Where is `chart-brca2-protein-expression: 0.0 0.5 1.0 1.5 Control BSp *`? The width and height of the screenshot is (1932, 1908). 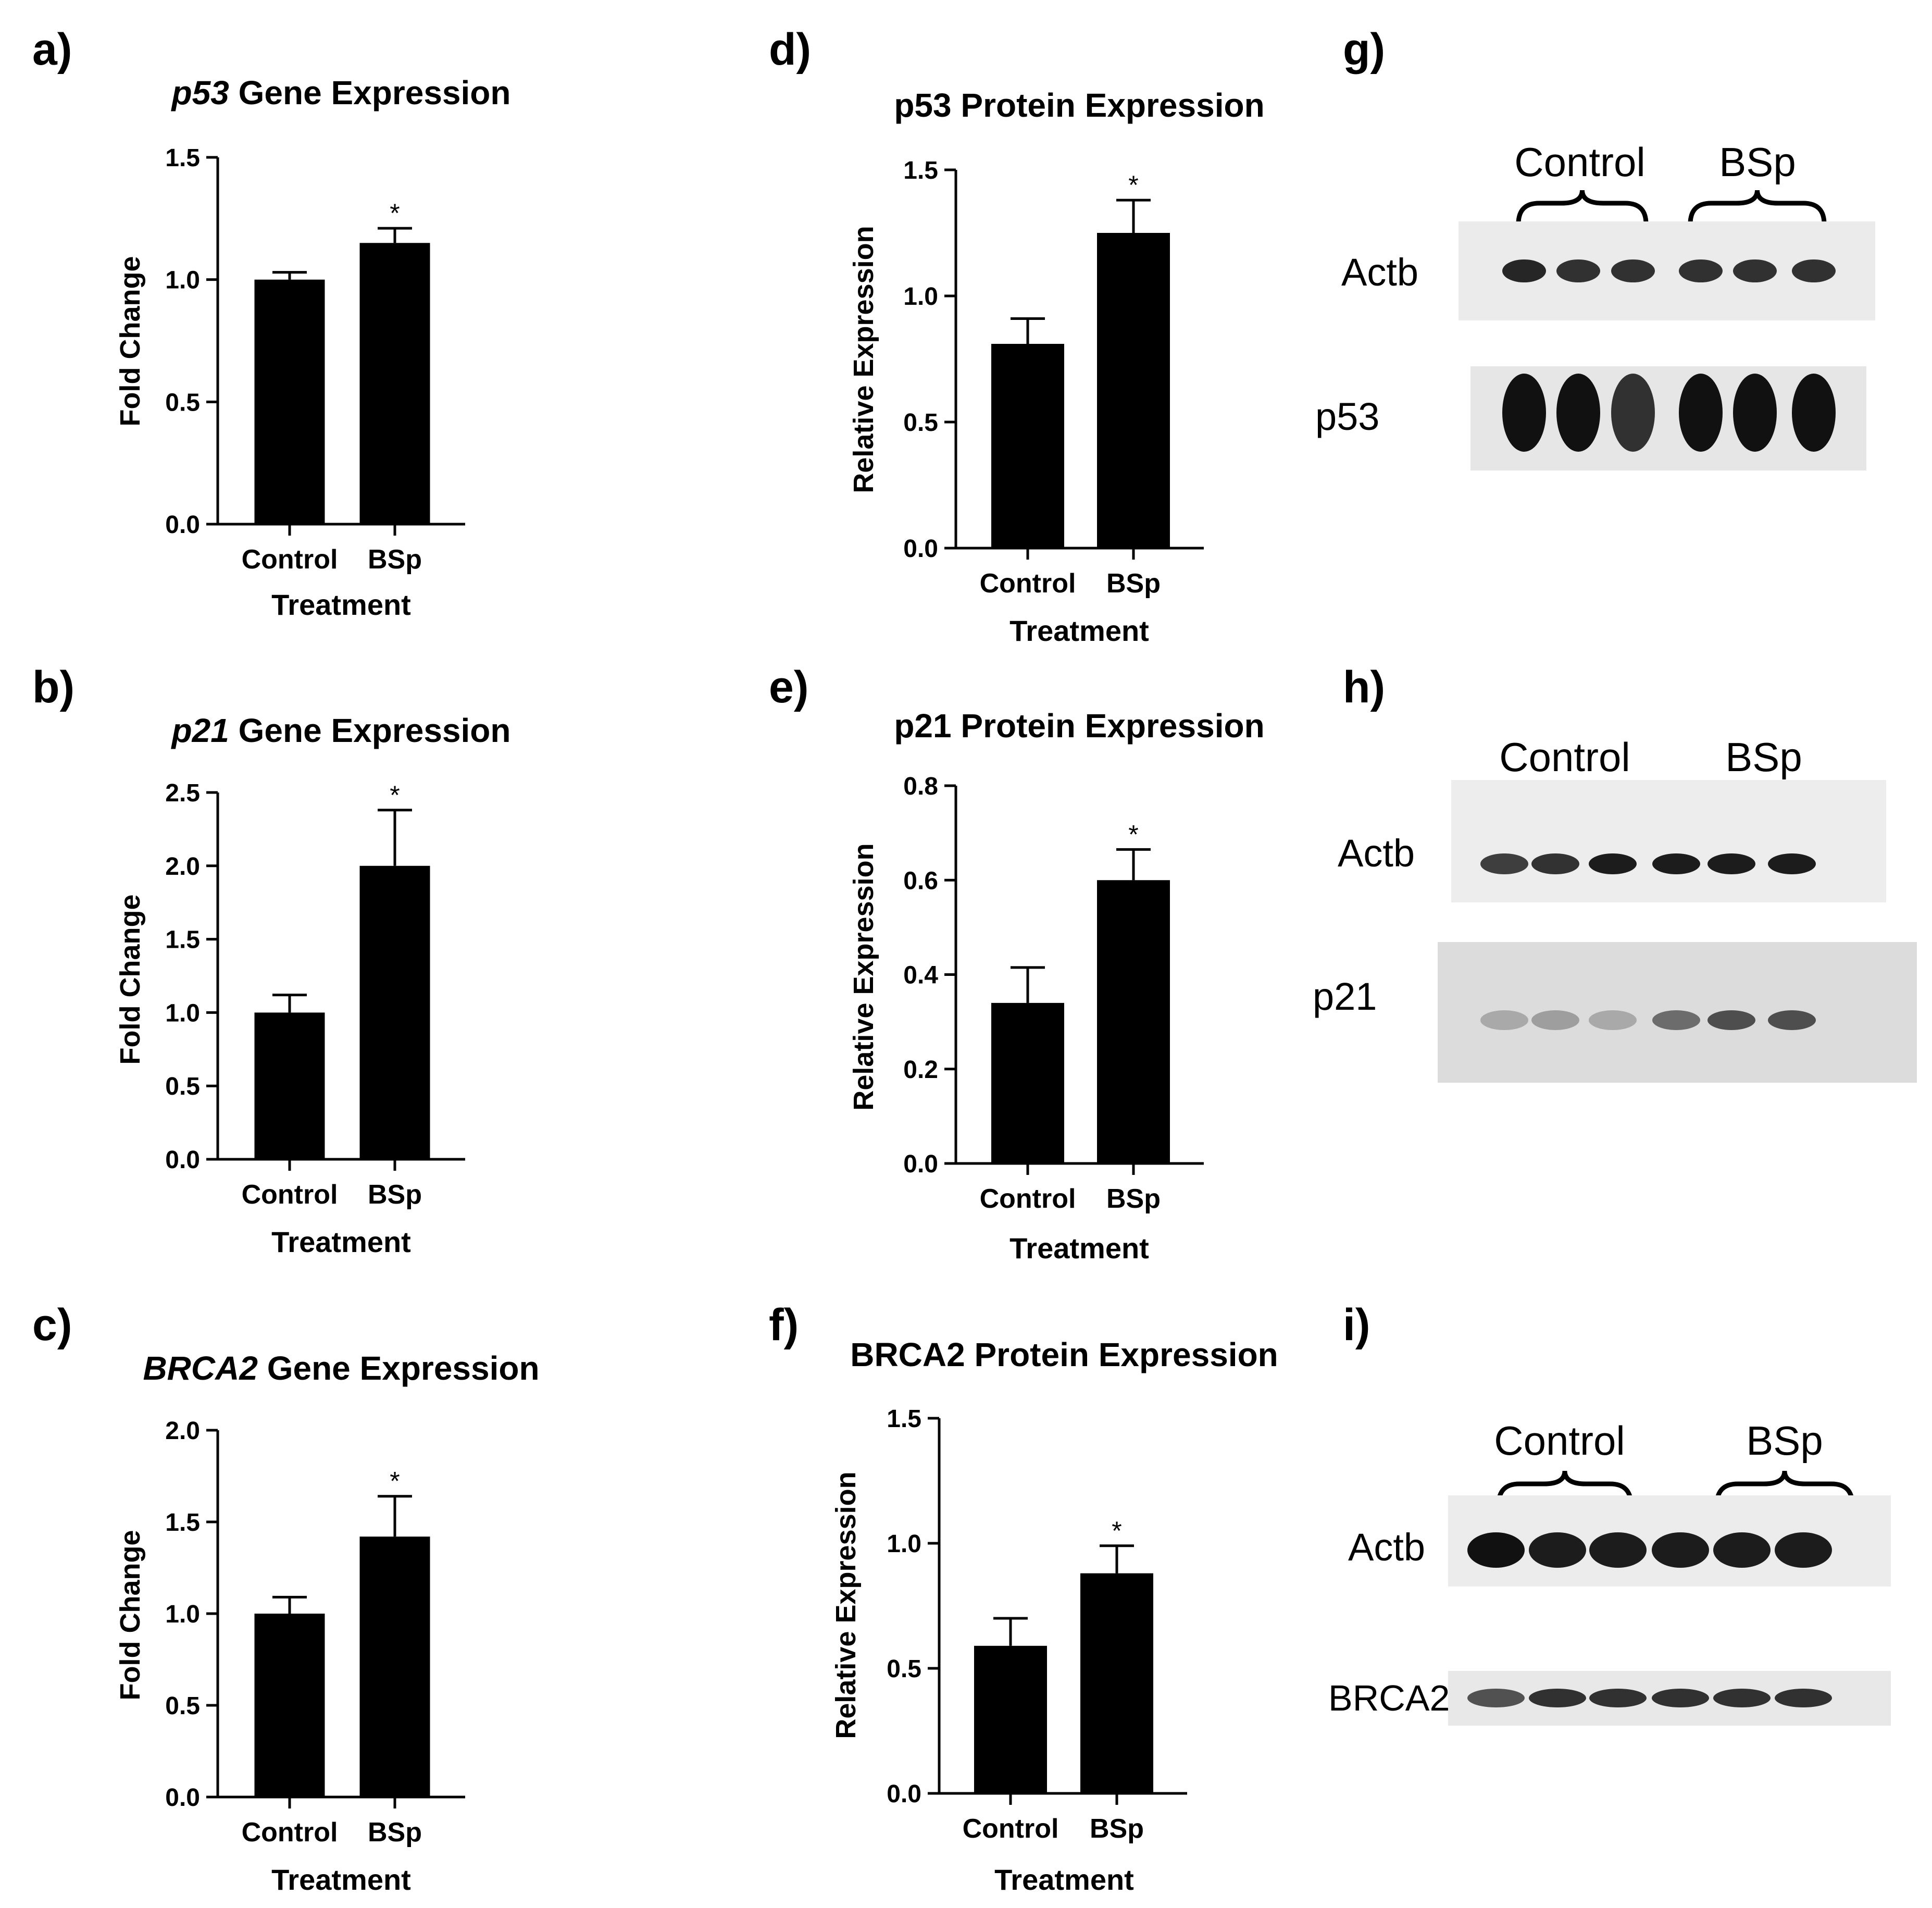 chart-brca2-protein-expression: 0.0 0.5 1.0 1.5 Control BSp * is located at coordinates (1037, 1624).